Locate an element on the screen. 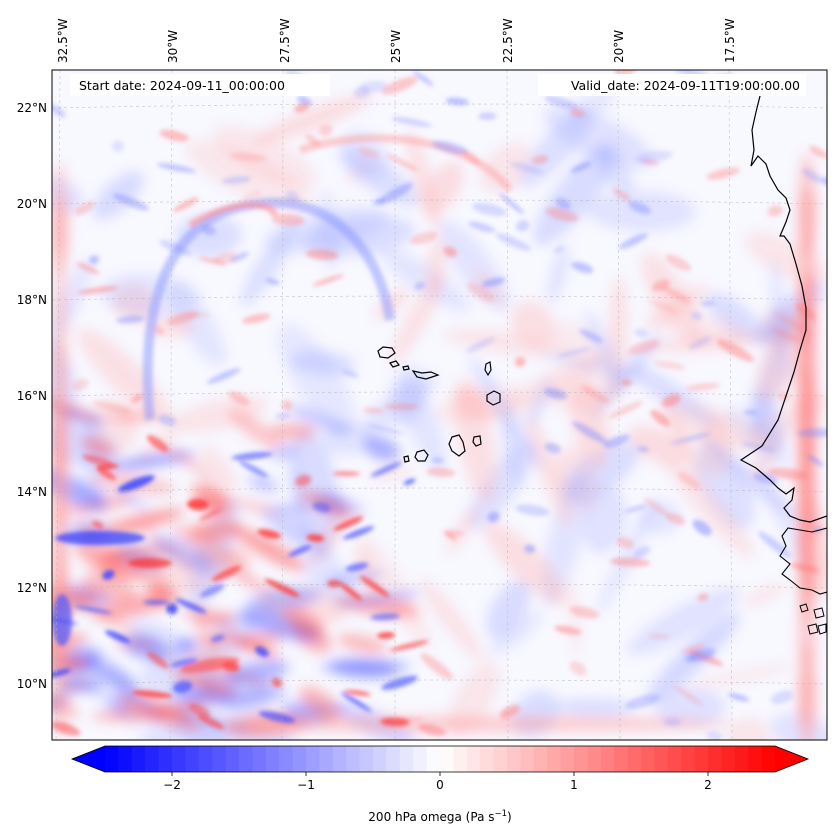 This screenshot has height=839, width=837. omega-arc-band is located at coordinates (233, 214).